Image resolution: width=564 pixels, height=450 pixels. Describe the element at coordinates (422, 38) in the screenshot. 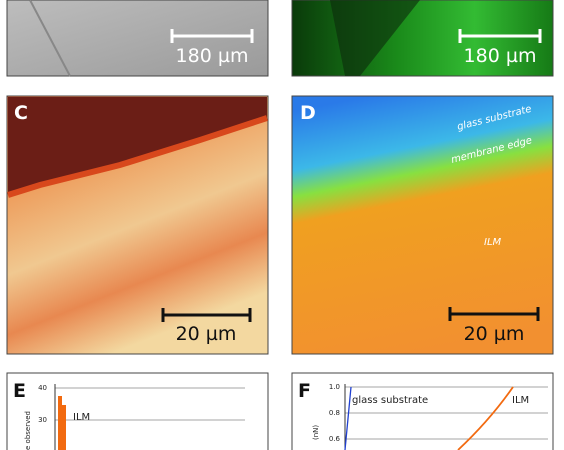

I see `panel-b-image` at that location.